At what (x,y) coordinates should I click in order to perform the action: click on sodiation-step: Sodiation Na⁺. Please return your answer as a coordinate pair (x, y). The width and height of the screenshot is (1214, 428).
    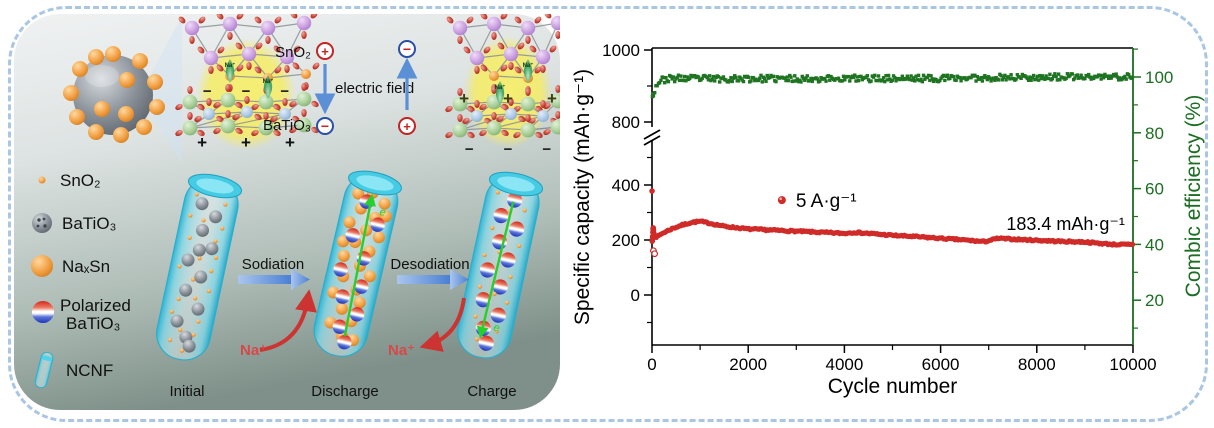
    Looking at the image, I should click on (277, 307).